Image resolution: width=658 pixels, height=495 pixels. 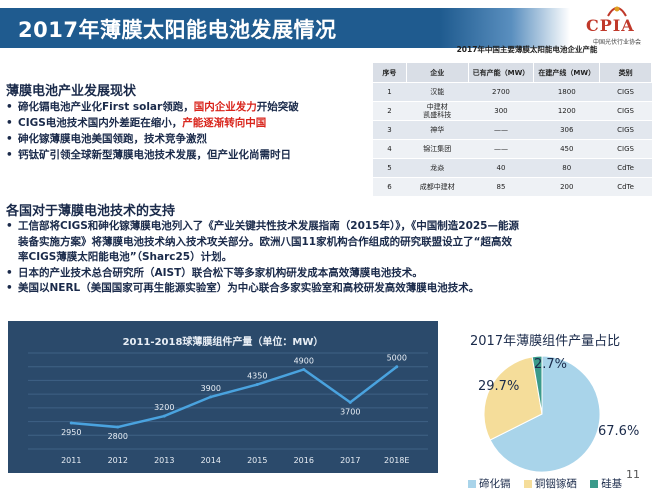 What do you see at coordinates (437, 130) in the screenshot?
I see `table-cell: 神华` at bounding box center [437, 130].